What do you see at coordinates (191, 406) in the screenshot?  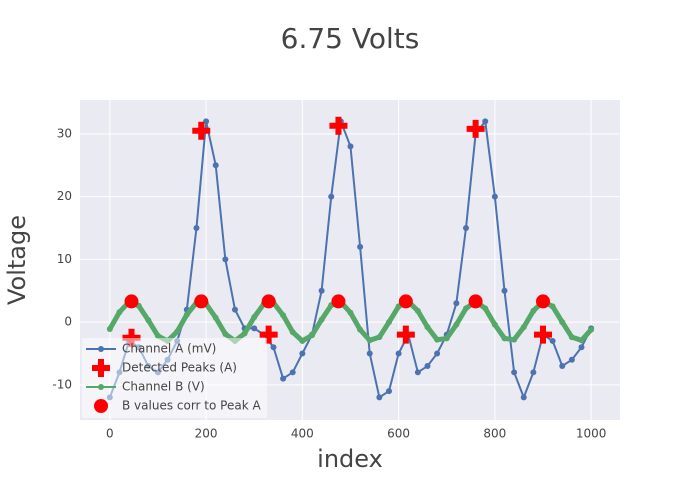 I see `legend-label: B values corr to Peak A` at bounding box center [191, 406].